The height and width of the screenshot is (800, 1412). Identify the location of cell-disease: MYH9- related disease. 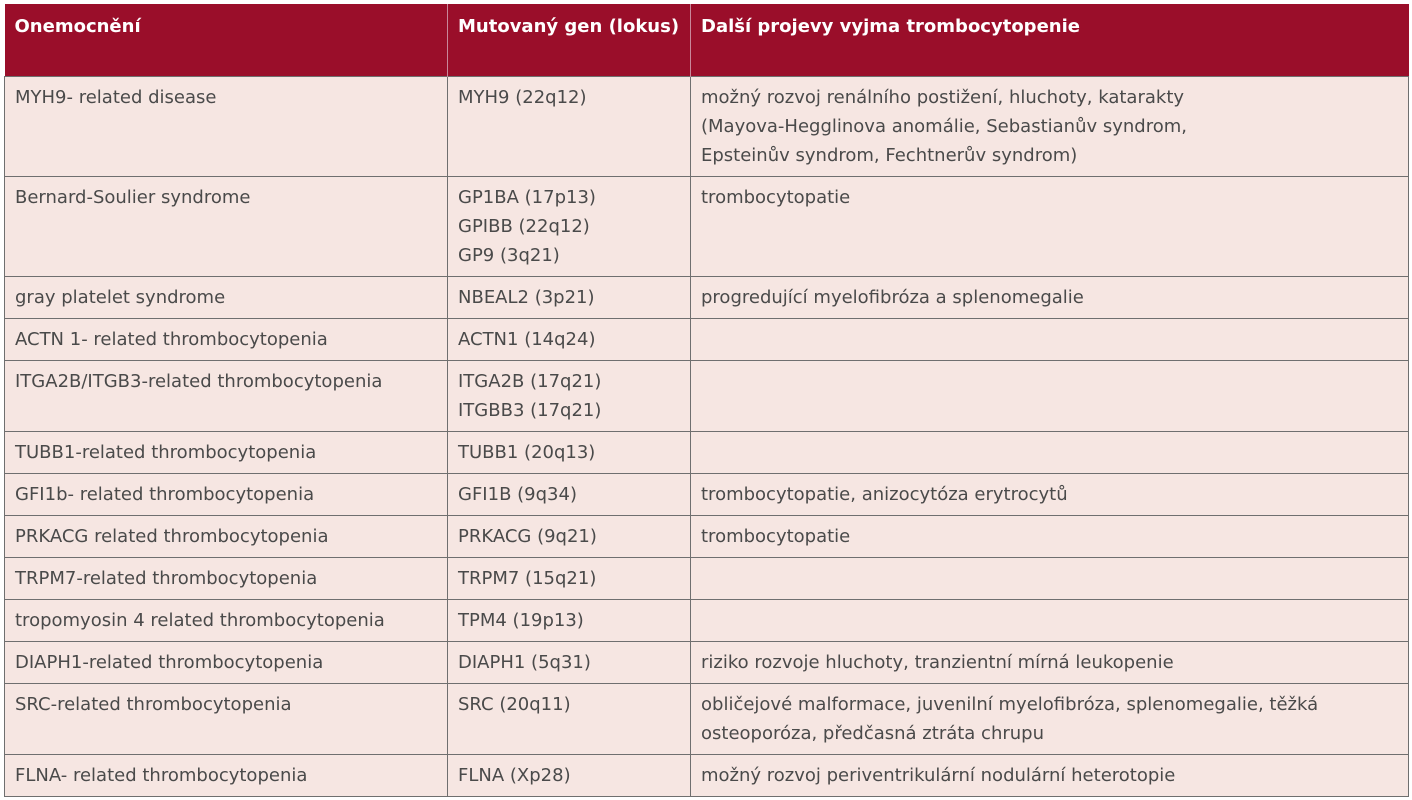
(226, 126).